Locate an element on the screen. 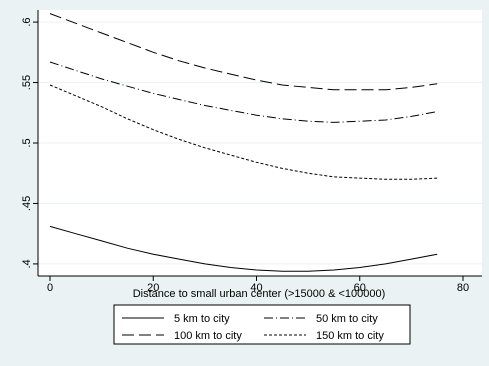 The image size is (489, 366). x-tick-label: 0 is located at coordinates (50, 288).